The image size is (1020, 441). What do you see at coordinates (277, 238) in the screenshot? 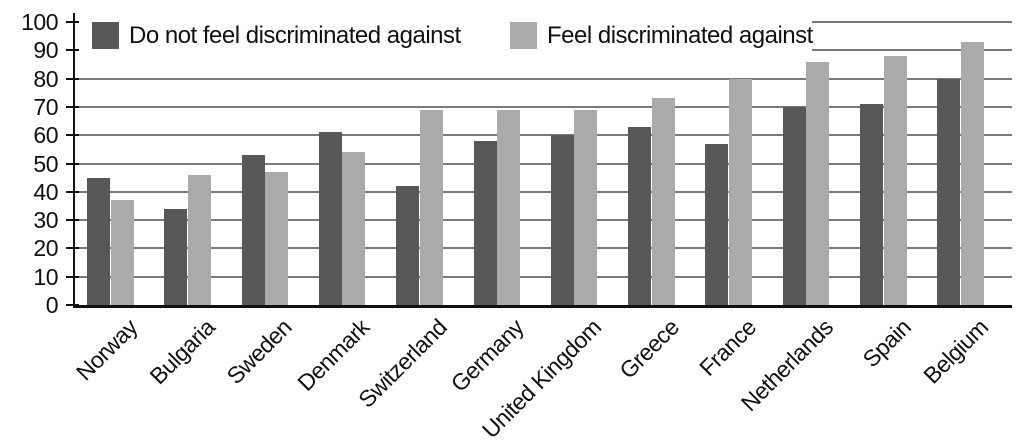
I see `bar-light-sweden` at bounding box center [277, 238].